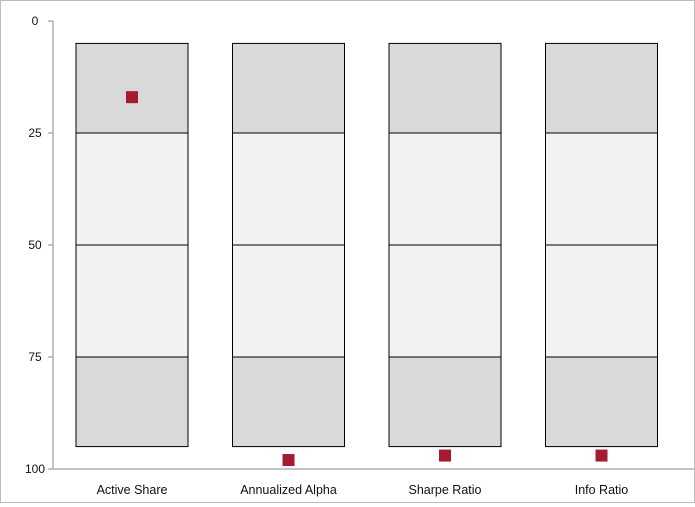  What do you see at coordinates (35, 21) in the screenshot?
I see `y-tick-label: 0` at bounding box center [35, 21].